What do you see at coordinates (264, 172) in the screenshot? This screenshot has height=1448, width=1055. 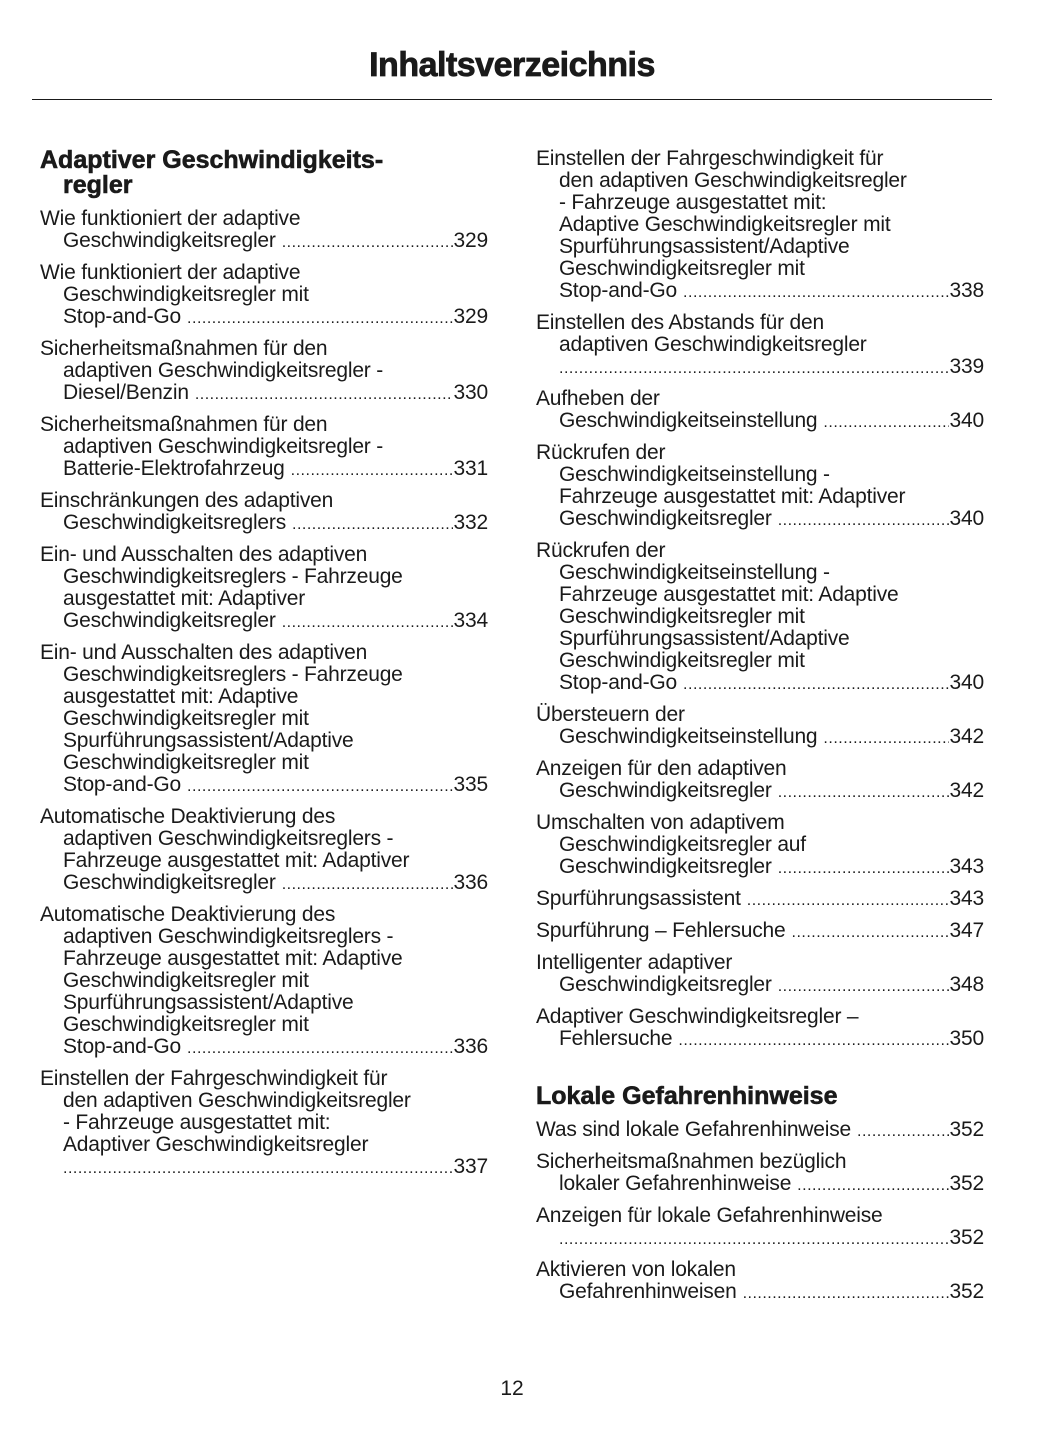 I see `section-heading-adaptive-cruise-control: Adaptiver Geschwindigkeits- regler` at bounding box center [264, 172].